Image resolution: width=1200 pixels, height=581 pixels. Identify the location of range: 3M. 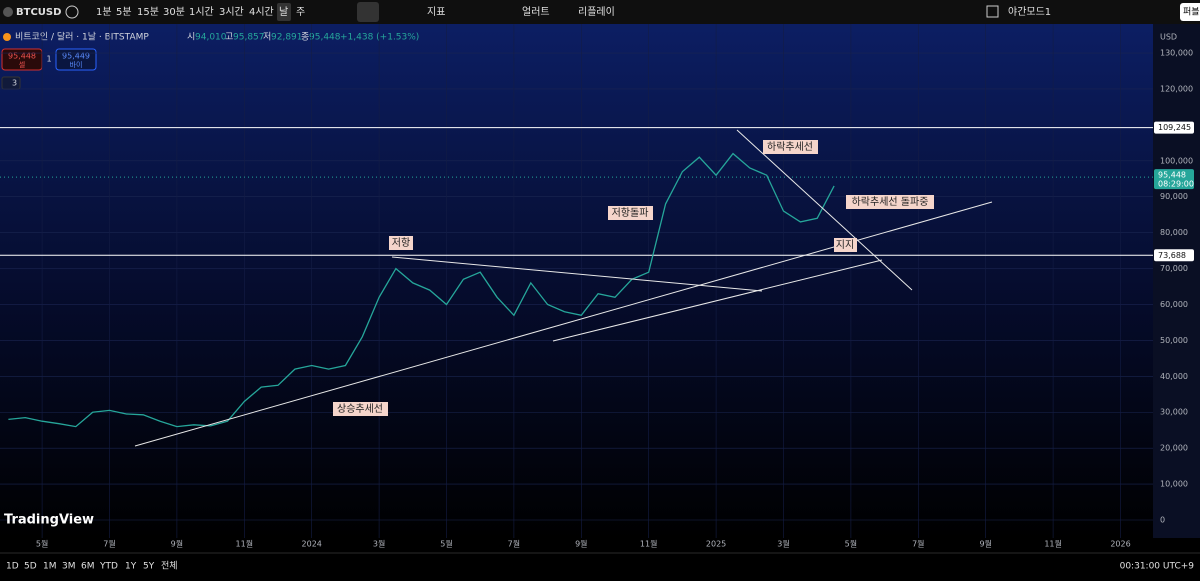
(69, 567).